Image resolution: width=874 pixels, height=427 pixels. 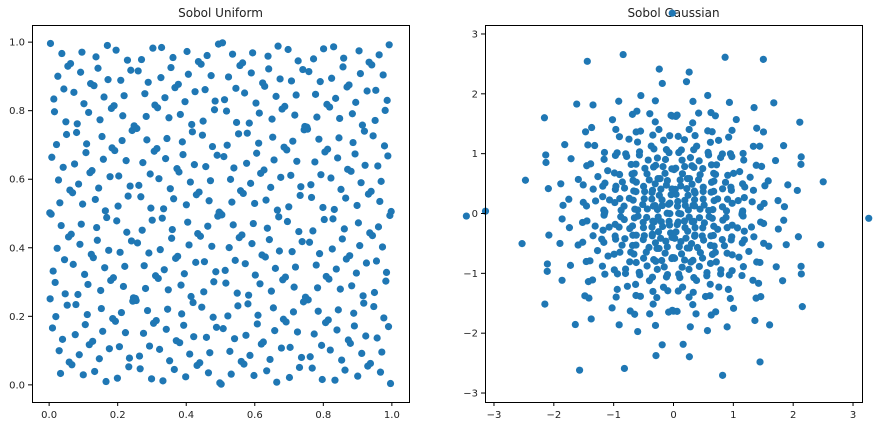 What do you see at coordinates (17, 385) in the screenshot?
I see `y-tick-label: 0.0` at bounding box center [17, 385].